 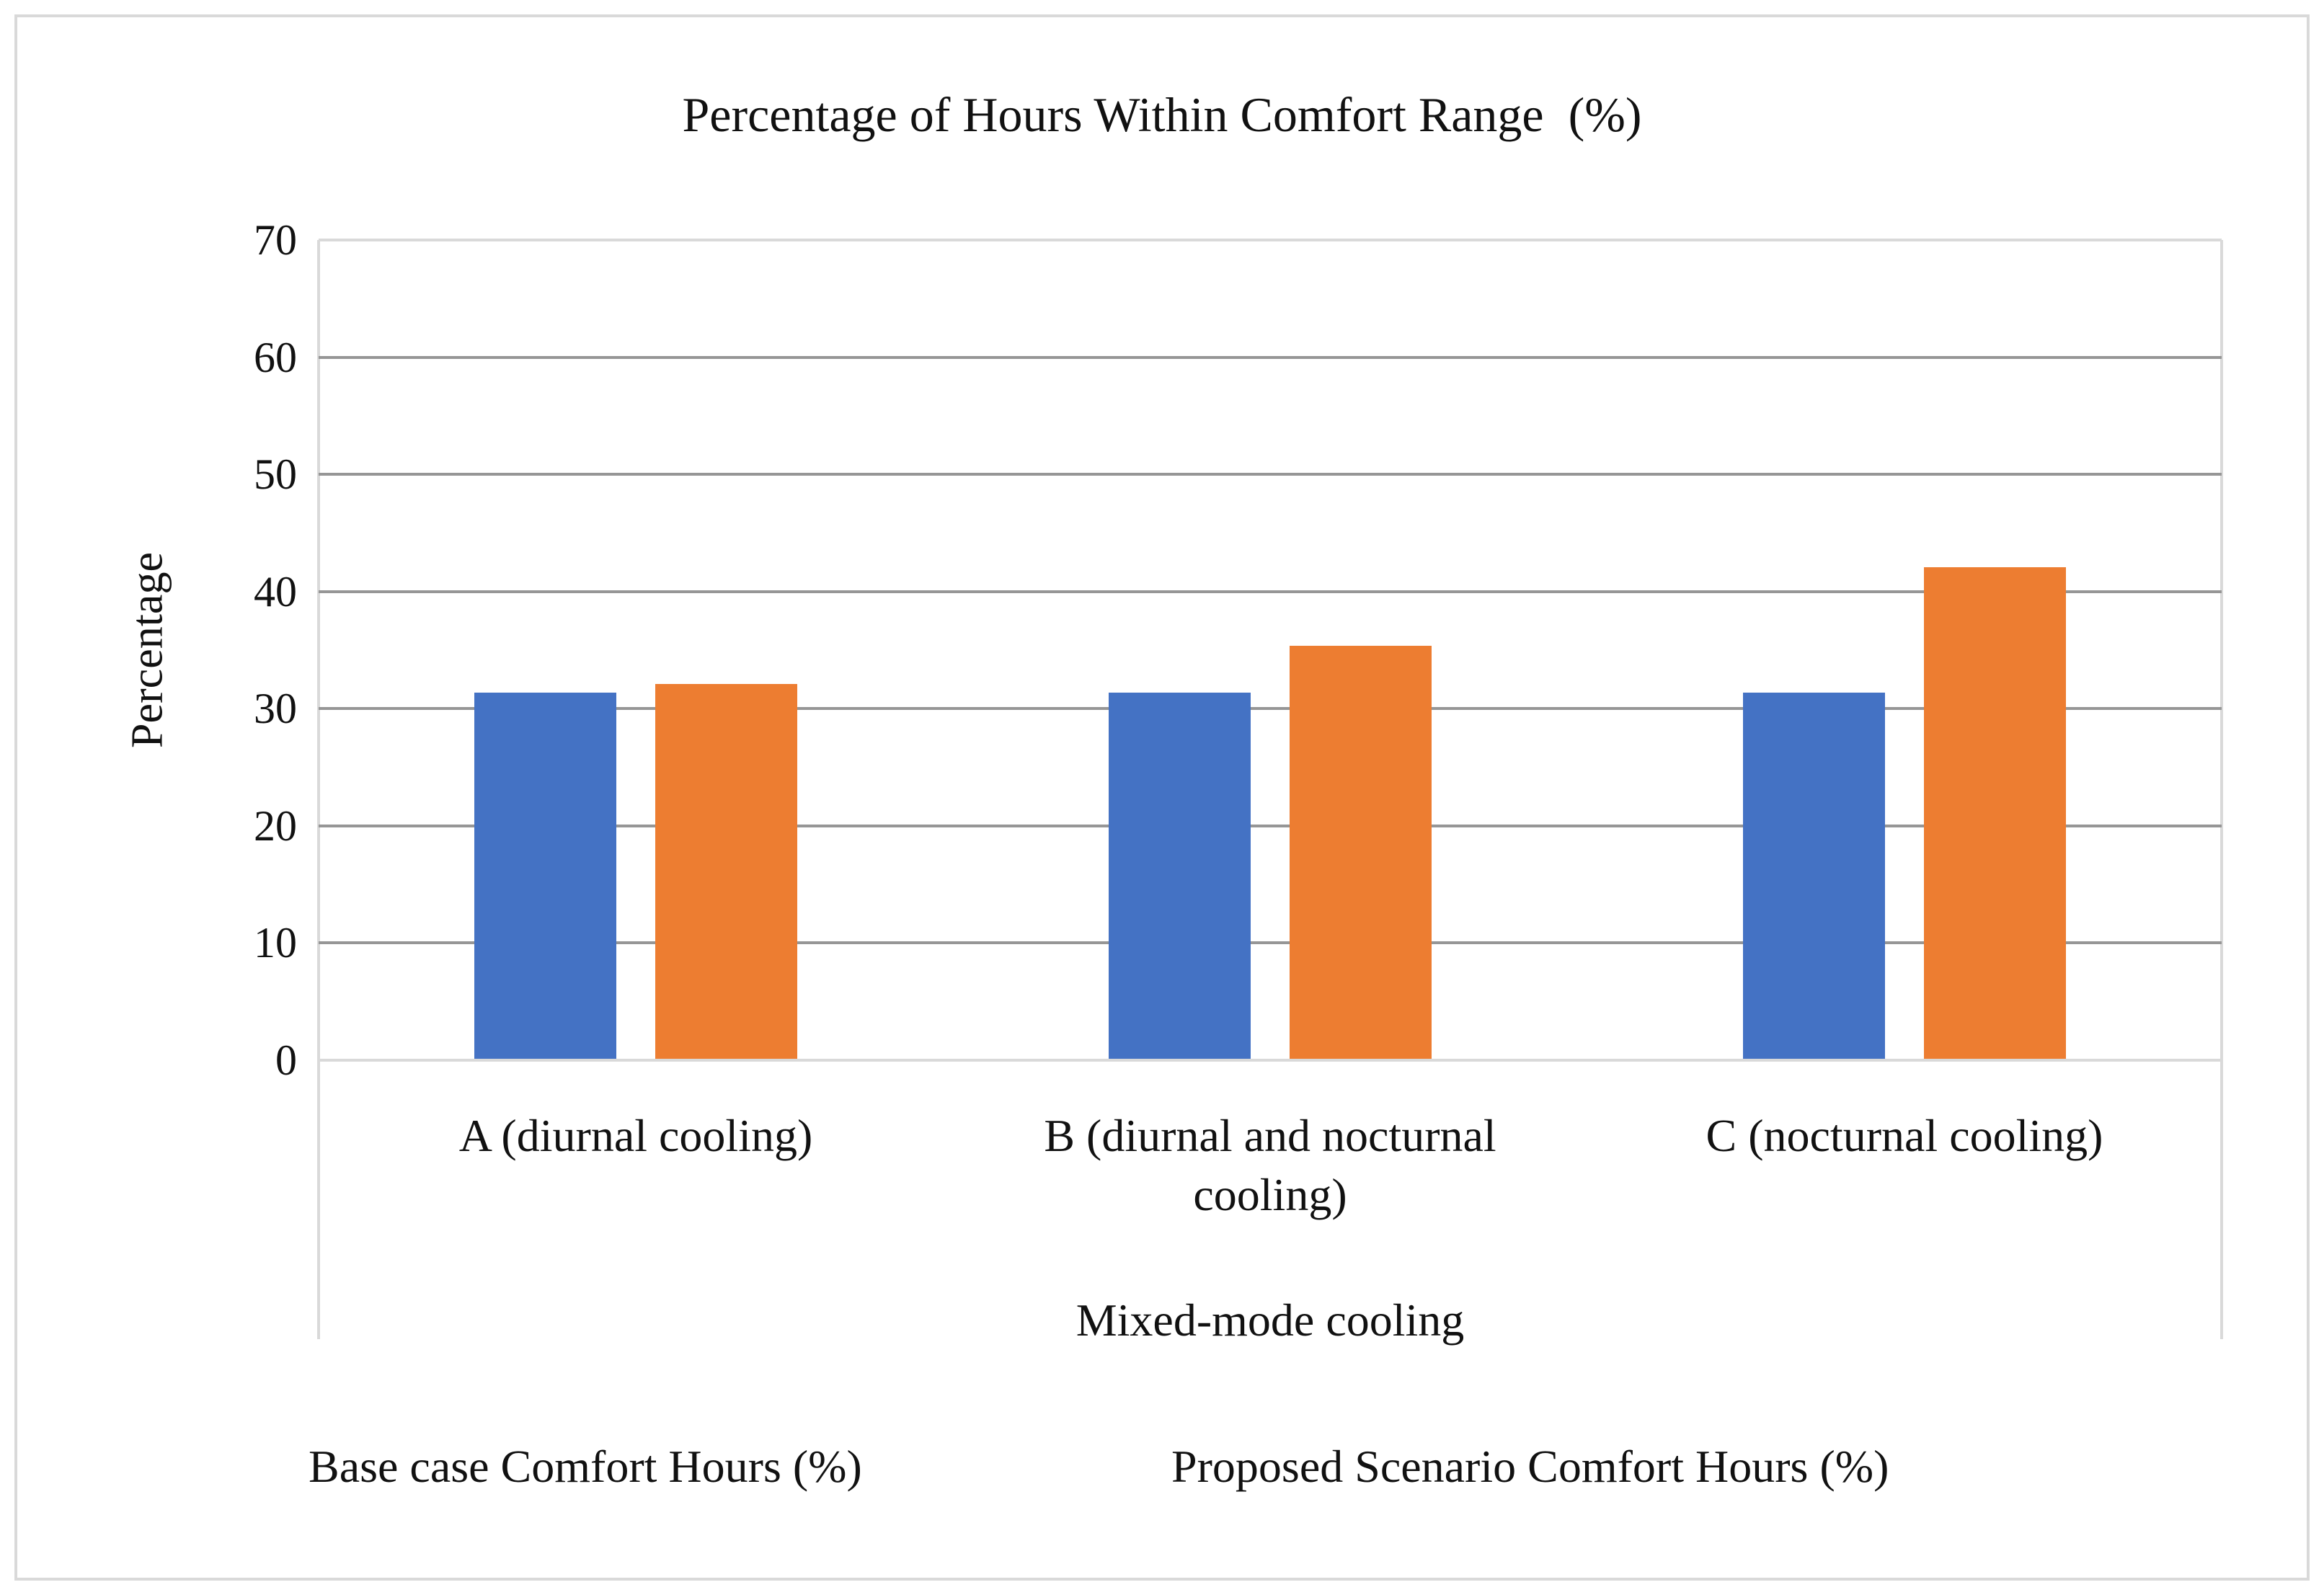 I want to click on y-tick-label-50: 50, so click(x=275, y=474).